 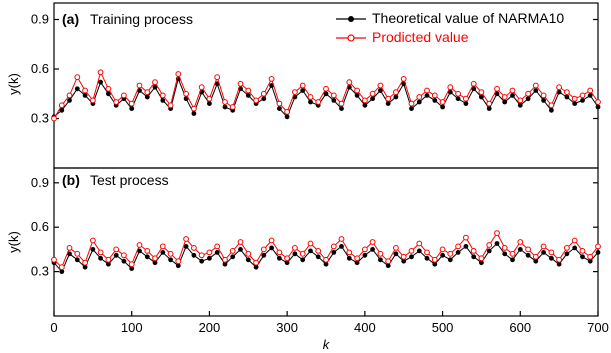 What do you see at coordinates (71, 180) in the screenshot?
I see `panel-label-b: (b)` at bounding box center [71, 180].